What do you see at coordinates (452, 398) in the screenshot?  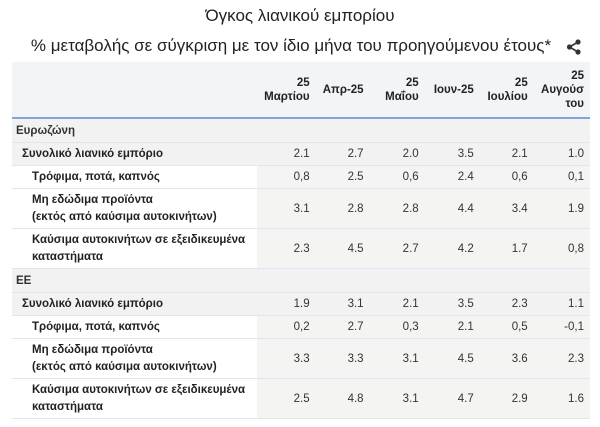 I see `value-cell: 4.7` at bounding box center [452, 398].